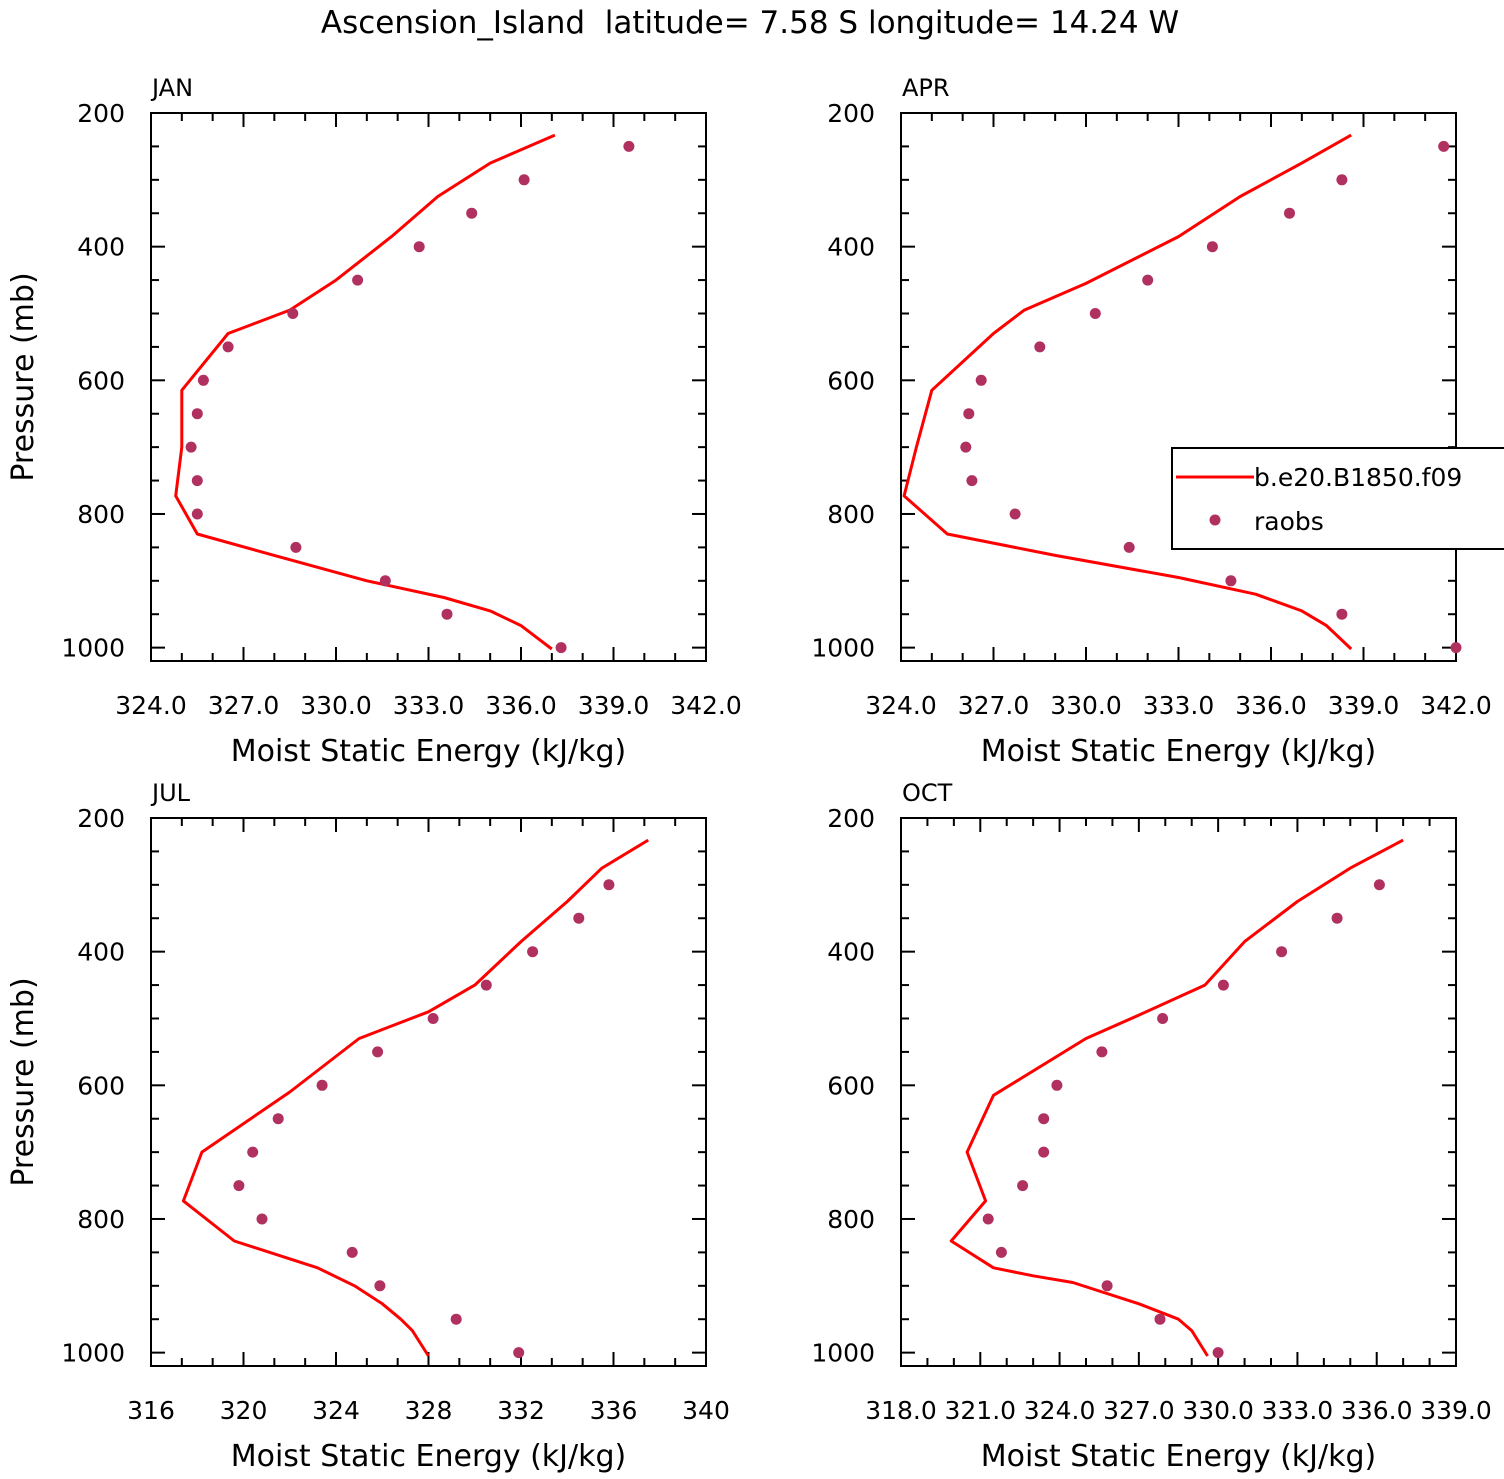 This screenshot has width=1504, height=1479. What do you see at coordinates (927, 793) in the screenshot?
I see `panel-label: OCT` at bounding box center [927, 793].